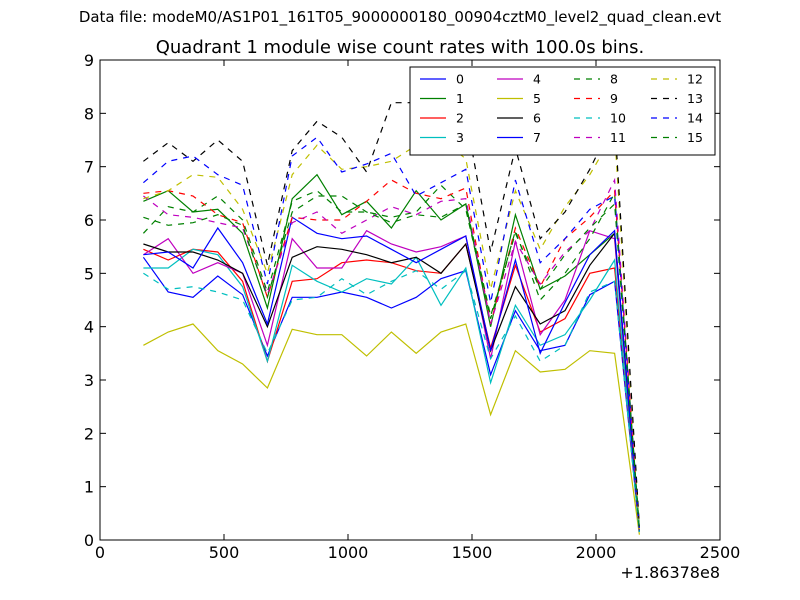 The width and height of the screenshot is (800, 600). Describe the element at coordinates (348, 552) in the screenshot. I see `x-tick-label: 1000` at that location.